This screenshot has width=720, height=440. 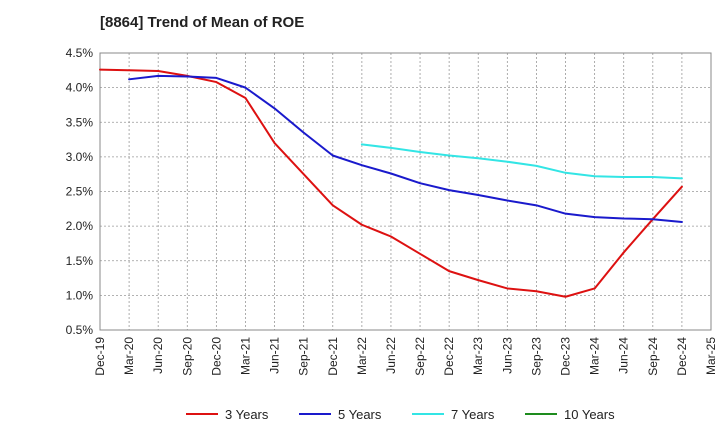 I want to click on x-tick-label: Sep-21, so click(x=304, y=356).